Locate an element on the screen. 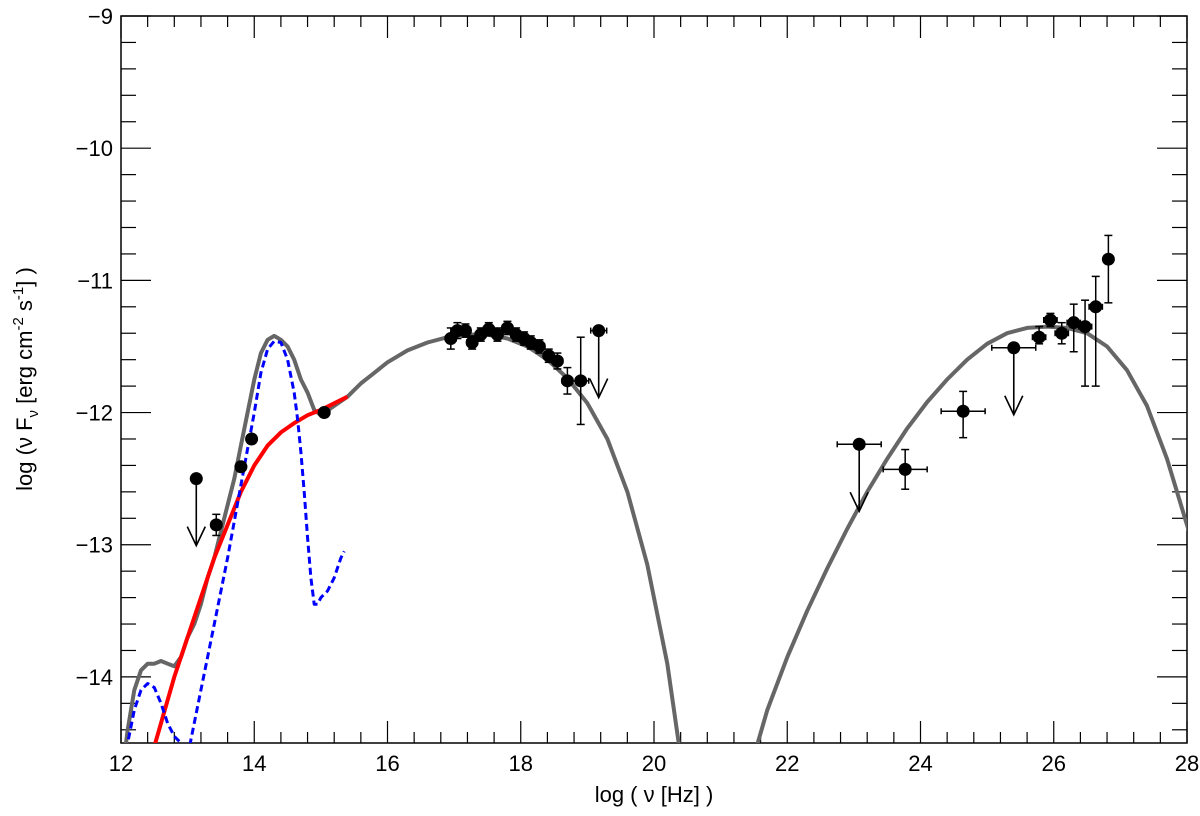 Image resolution: width=1200 pixels, height=816 pixels. x-tick-label: 22 is located at coordinates (787, 763).